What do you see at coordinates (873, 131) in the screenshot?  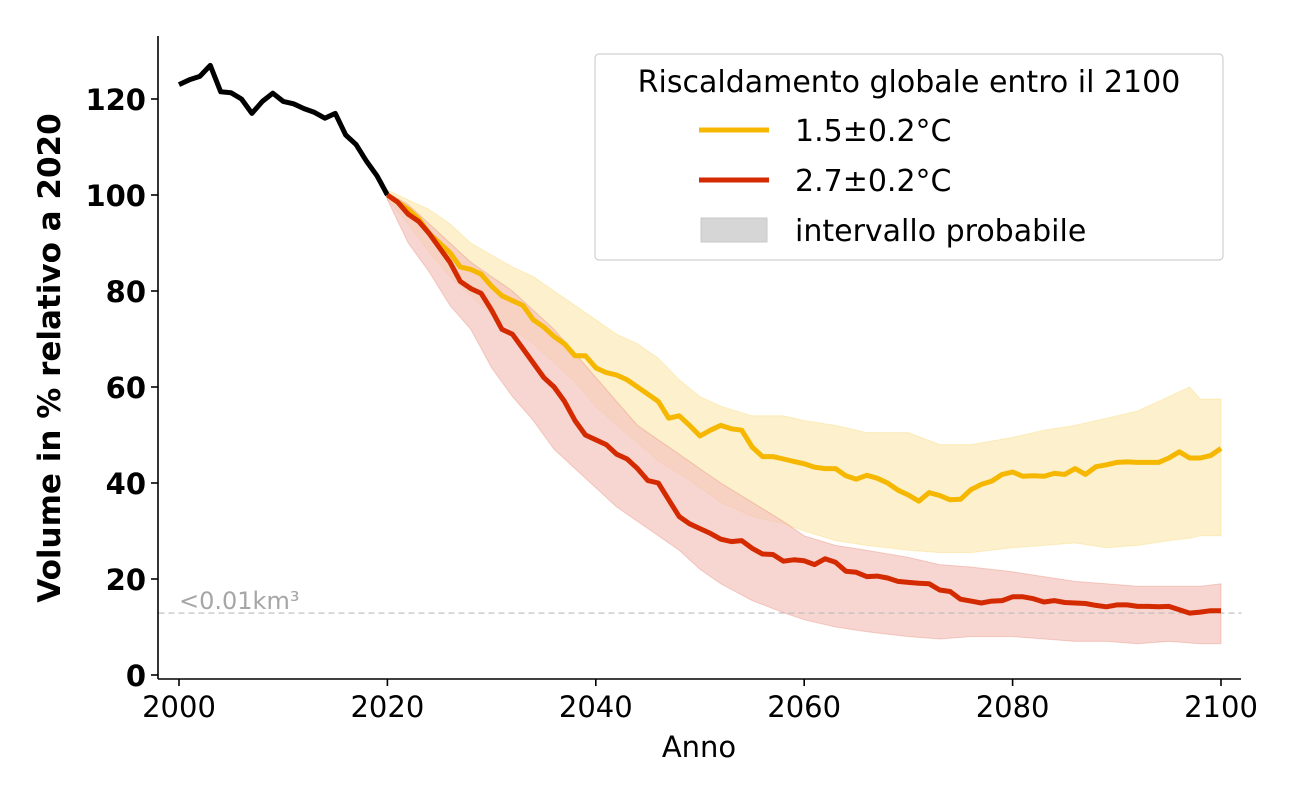 I see `legend-label-1-5c: 1.5±0.2°C` at bounding box center [873, 131].